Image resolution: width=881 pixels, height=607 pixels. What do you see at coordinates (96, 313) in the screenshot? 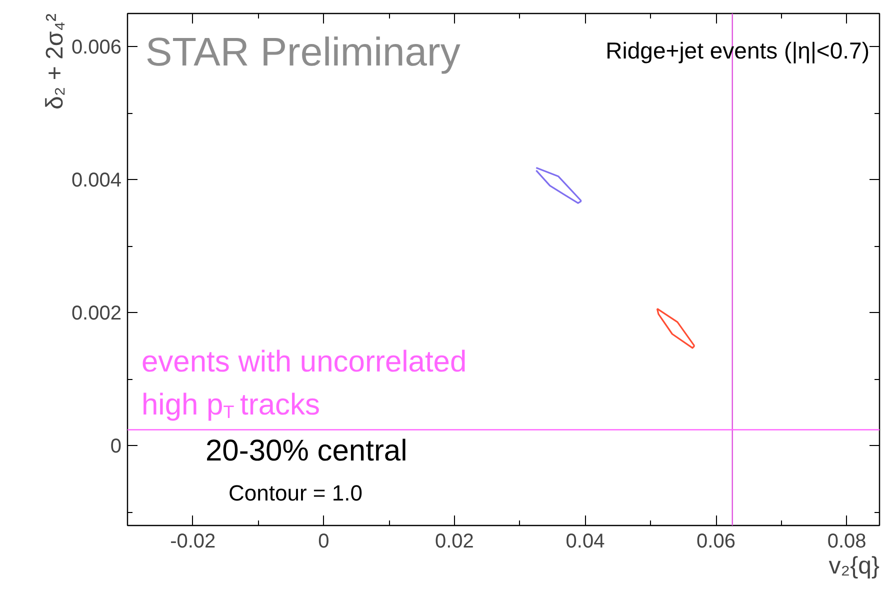
I see `y-tick-label: 0.002` at bounding box center [96, 313].